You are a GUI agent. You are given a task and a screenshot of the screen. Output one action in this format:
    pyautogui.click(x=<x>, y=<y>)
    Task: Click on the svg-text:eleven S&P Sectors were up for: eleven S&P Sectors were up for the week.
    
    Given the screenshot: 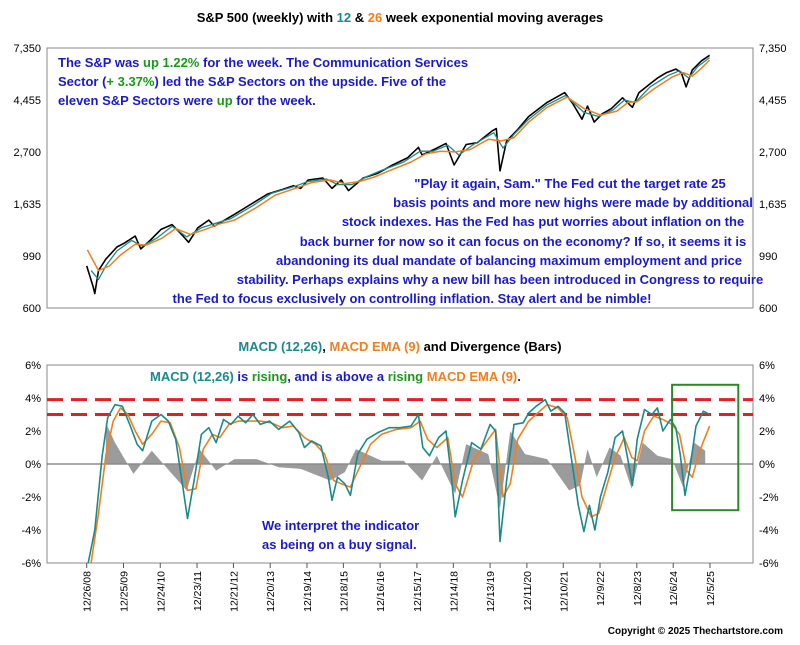 What is the action you would take?
    pyautogui.click(x=187, y=100)
    